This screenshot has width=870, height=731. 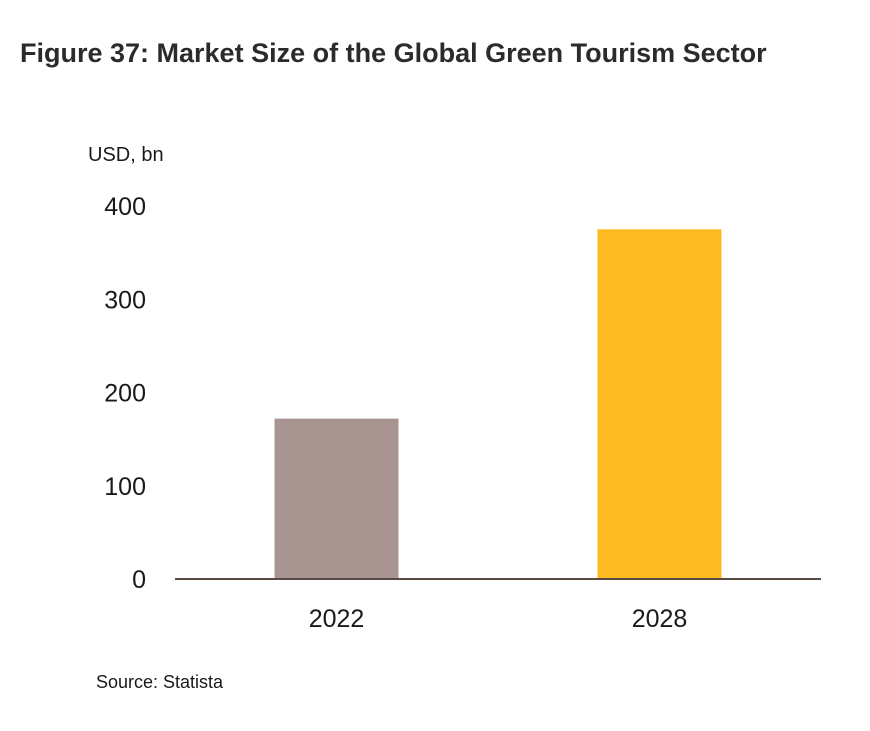 What do you see at coordinates (337, 619) in the screenshot?
I see `x-tick-label: 2022` at bounding box center [337, 619].